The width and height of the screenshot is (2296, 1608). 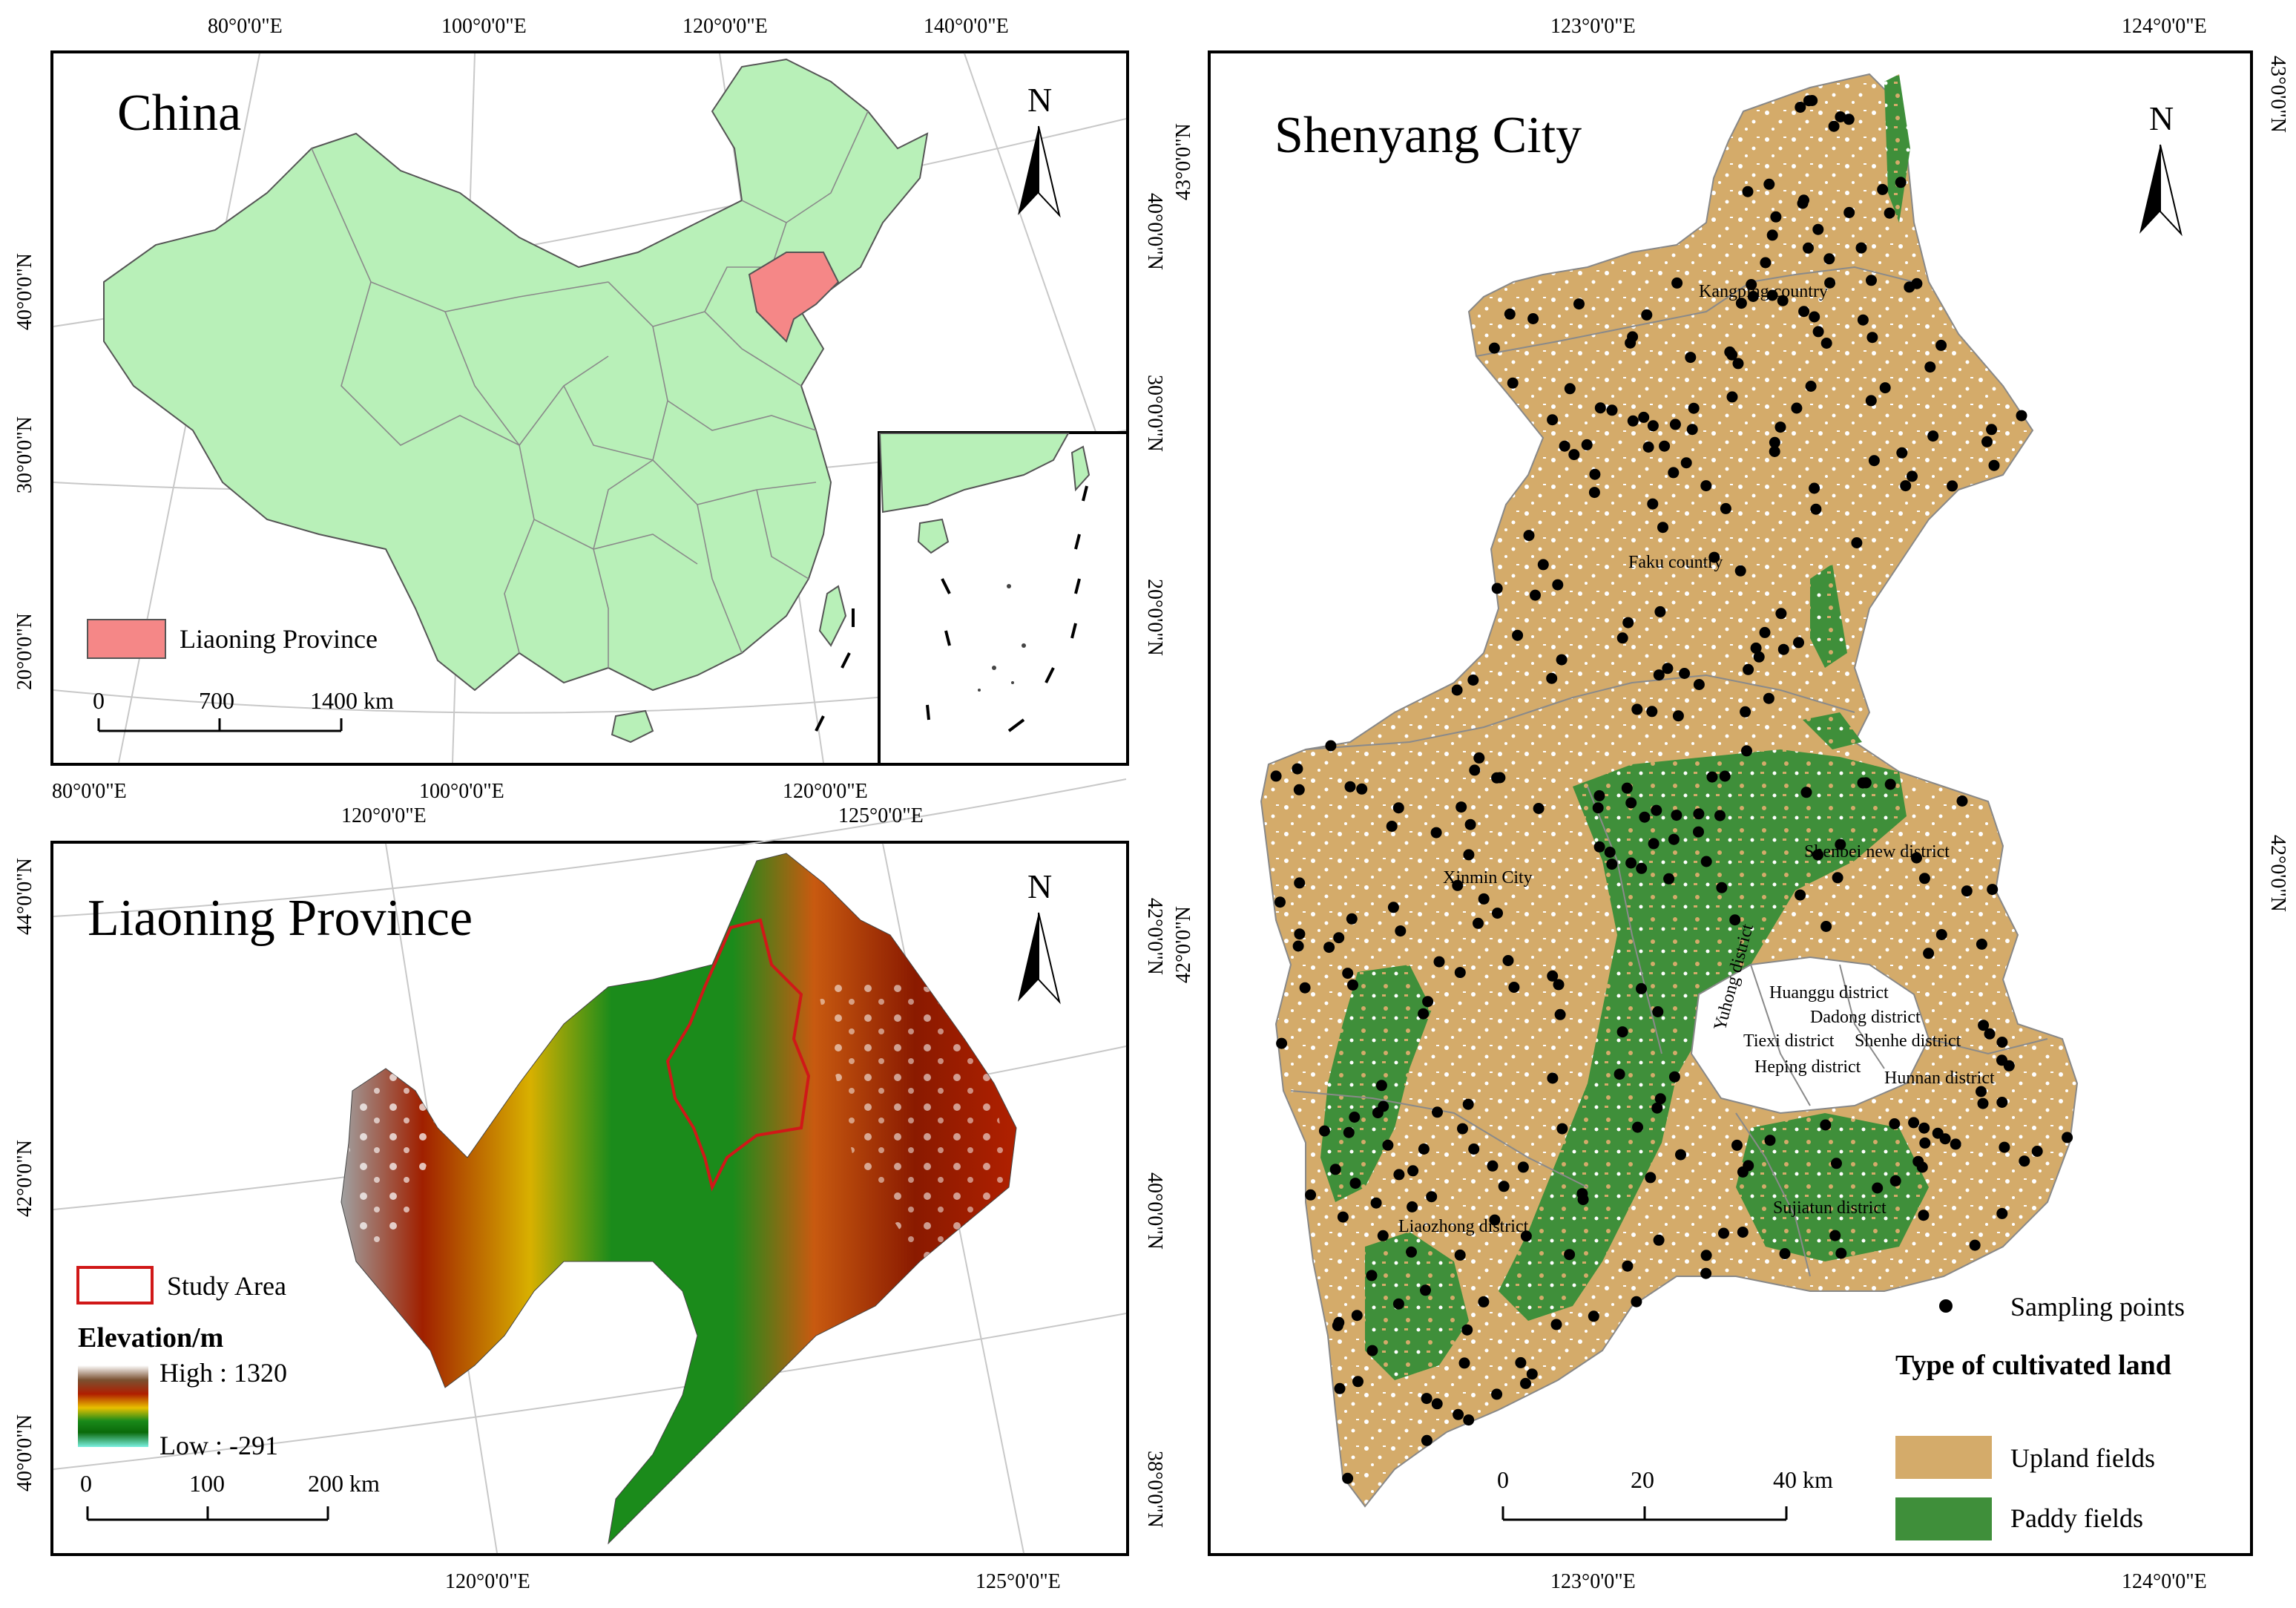 I want to click on label-hunnan: Hunnan district, so click(x=1939, y=1078).